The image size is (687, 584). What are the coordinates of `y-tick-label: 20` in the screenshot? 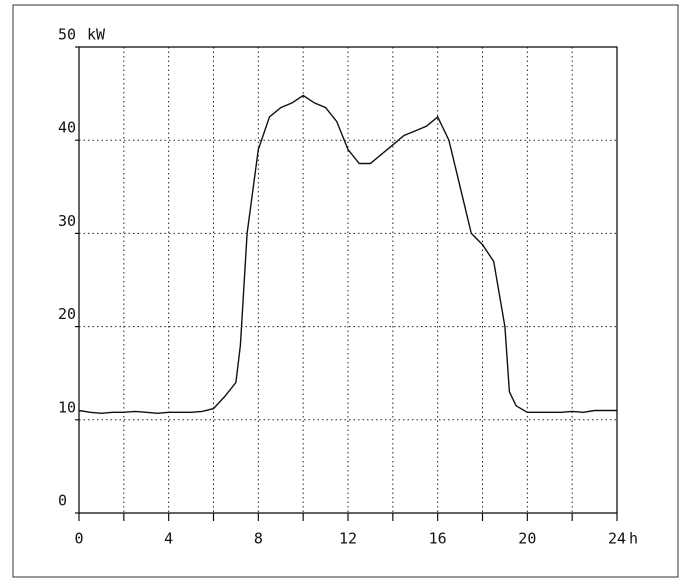 It's located at (67, 314).